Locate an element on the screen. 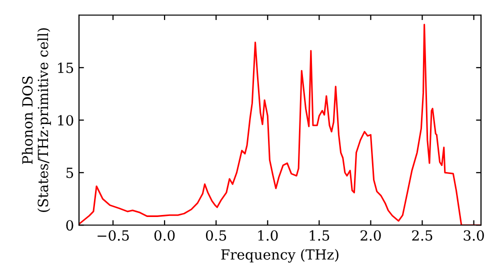 This screenshot has height=280, width=500. y-tick-label: 10 is located at coordinates (66, 120).